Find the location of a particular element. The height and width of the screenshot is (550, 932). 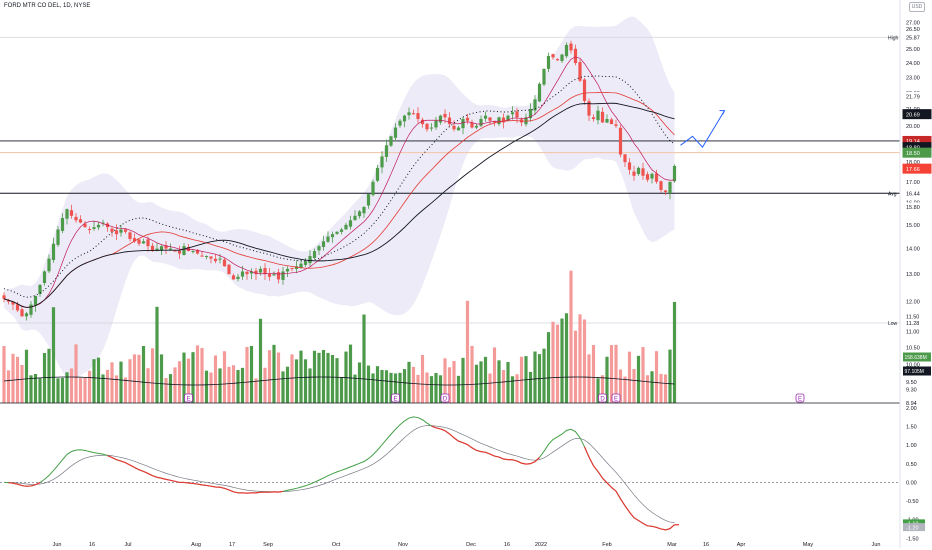

earnings-marker: E is located at coordinates (800, 398).